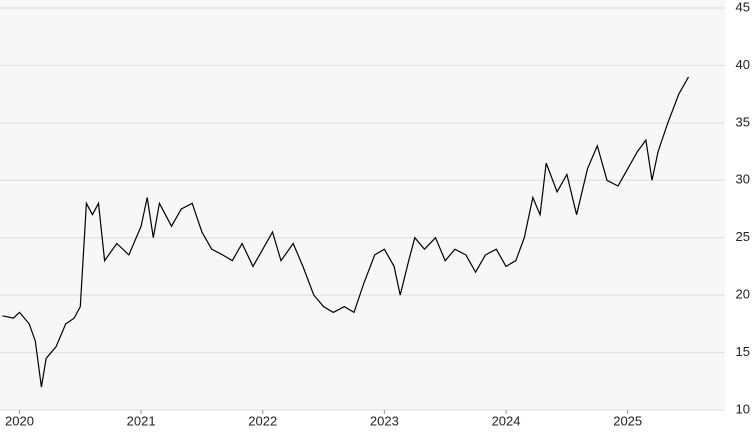 The height and width of the screenshot is (435, 753). What do you see at coordinates (743, 179) in the screenshot?
I see `y-tick-label: 30` at bounding box center [743, 179].